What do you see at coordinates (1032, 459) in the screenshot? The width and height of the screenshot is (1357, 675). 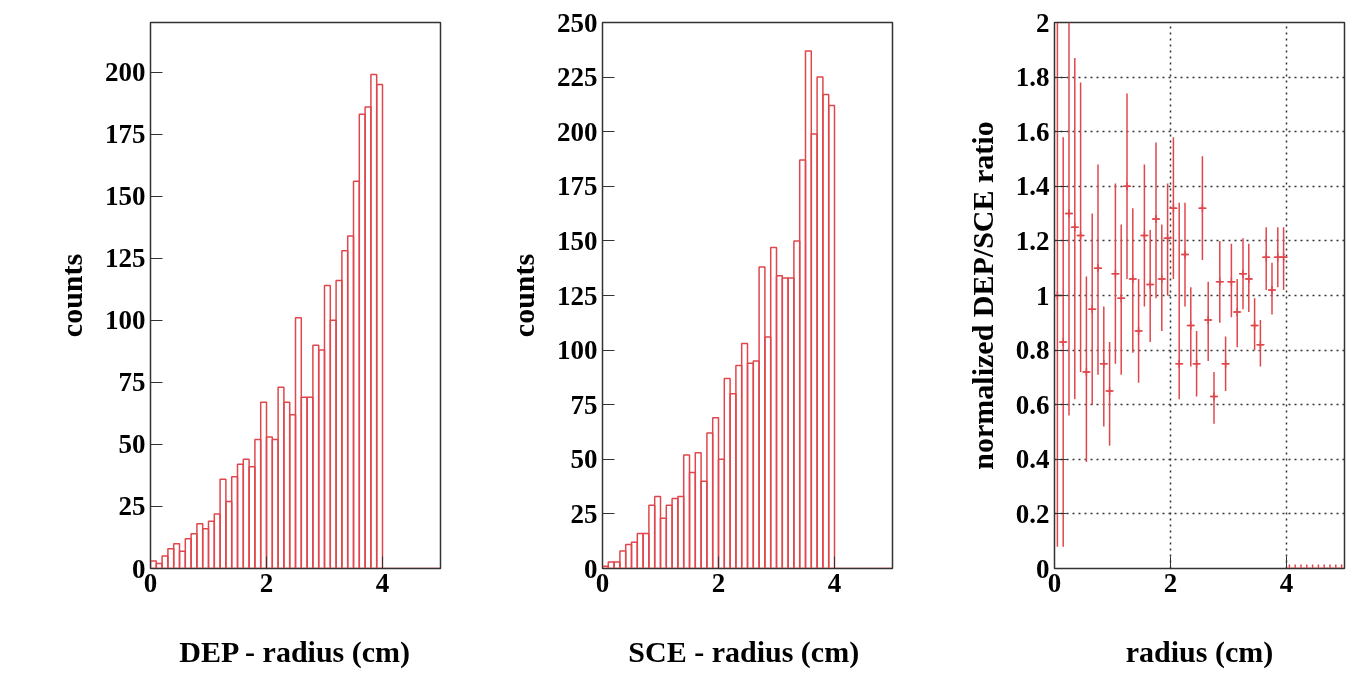 I see `y-tick-label: 0.4` at bounding box center [1032, 459].